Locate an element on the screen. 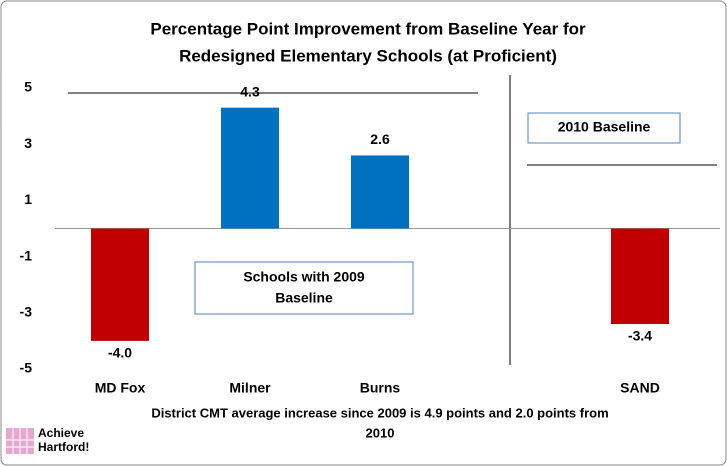 The image size is (727, 466). data-label: 4.3 is located at coordinates (250, 91).